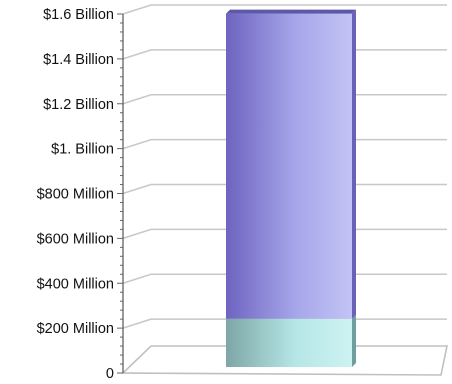  What do you see at coordinates (78, 15) in the screenshot?
I see `y-tick-label: $1.6 Billion` at bounding box center [78, 15].